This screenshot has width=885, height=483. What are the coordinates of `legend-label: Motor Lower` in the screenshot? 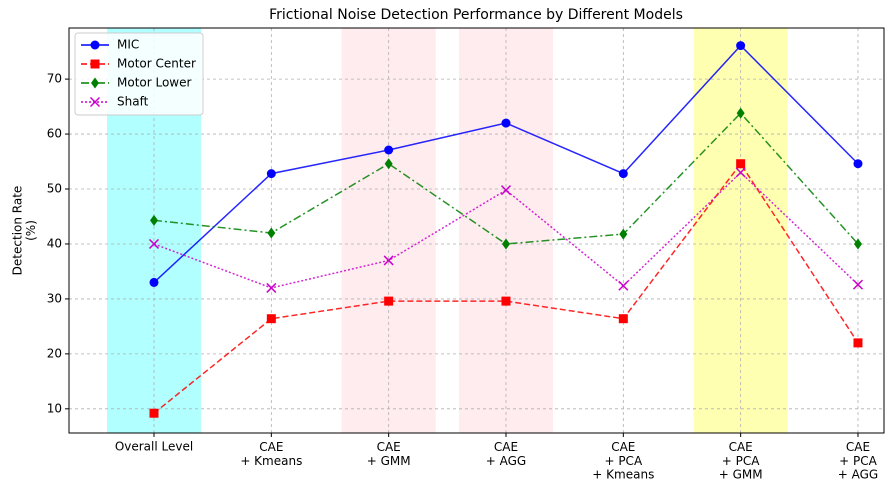 It's located at (154, 83).